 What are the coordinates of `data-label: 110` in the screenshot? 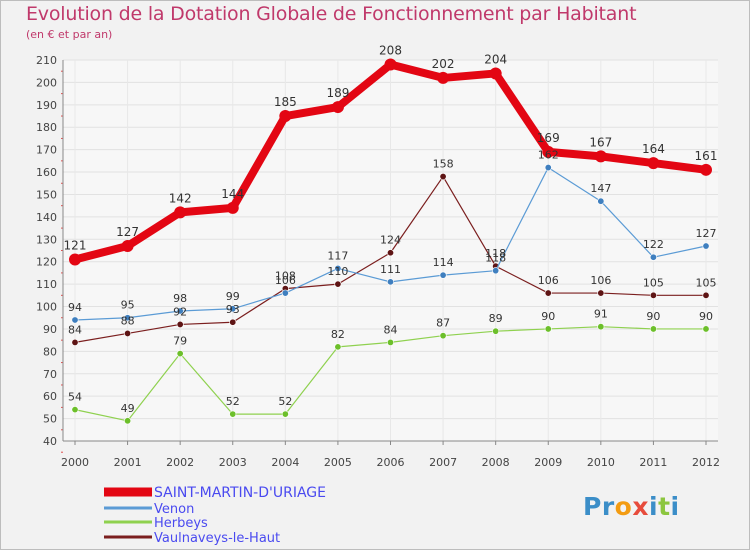 It's located at (337, 271).